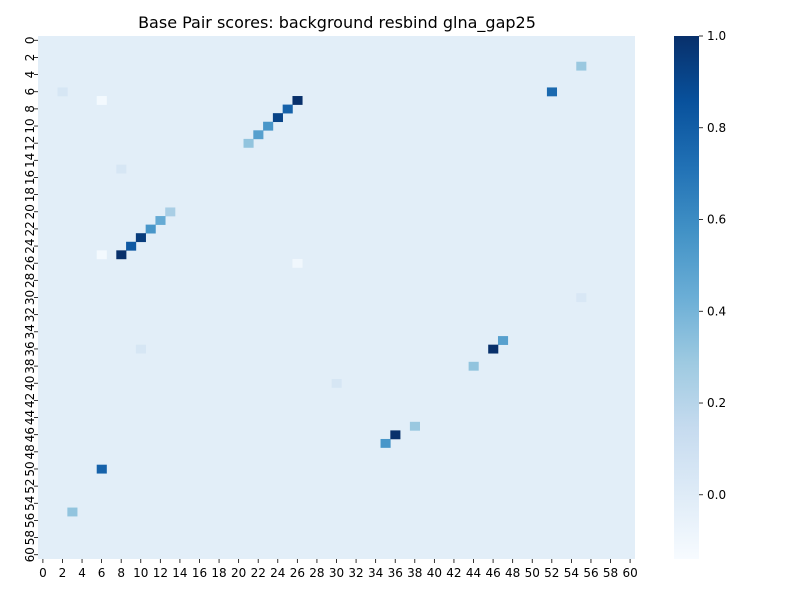 This screenshot has height=600, width=800. I want to click on colorbar: 0.0 0.2 0.4 0.6 0.8 1.0, so click(700, 294).